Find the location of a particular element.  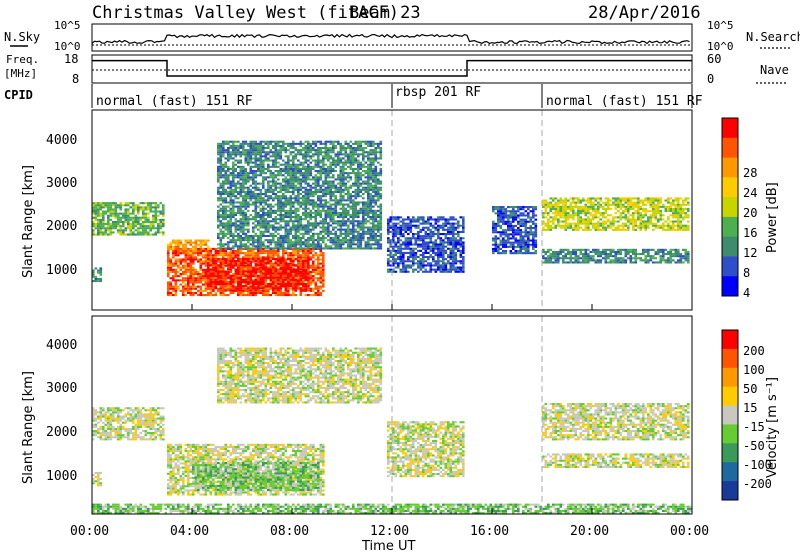

freq-trace is located at coordinates (392, 68).